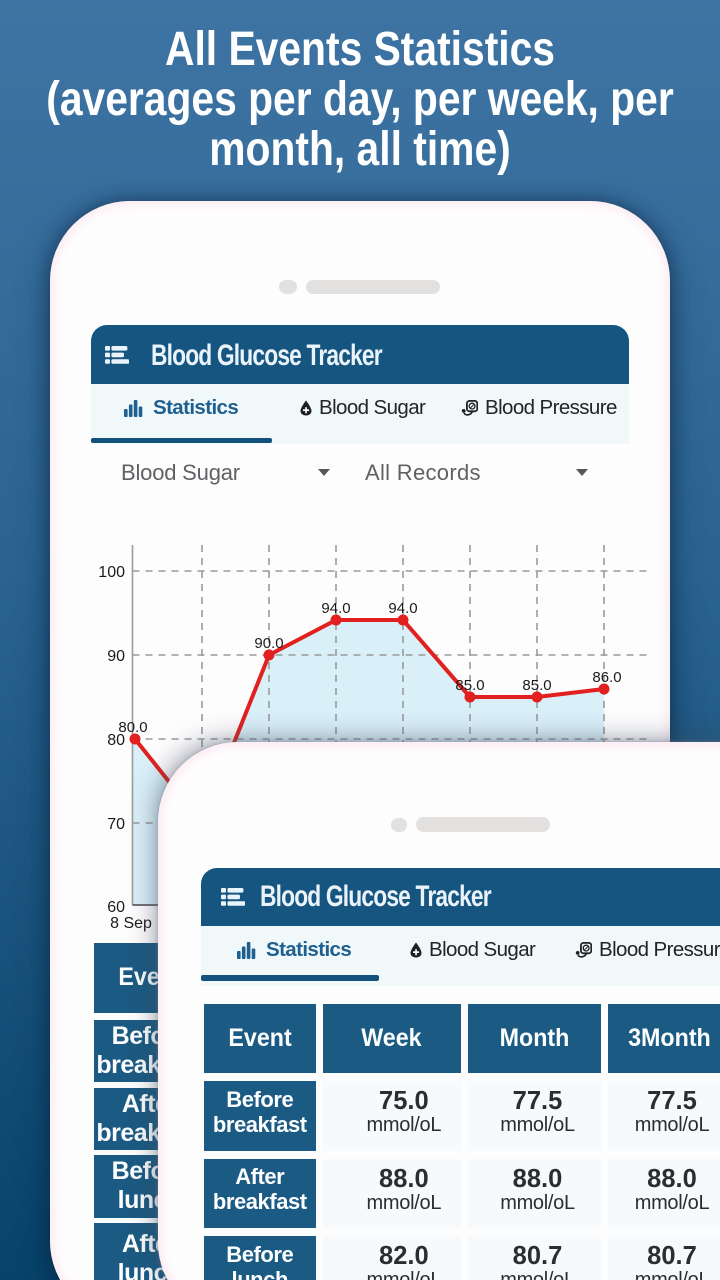  I want to click on svg-text: 90, so click(116, 656).